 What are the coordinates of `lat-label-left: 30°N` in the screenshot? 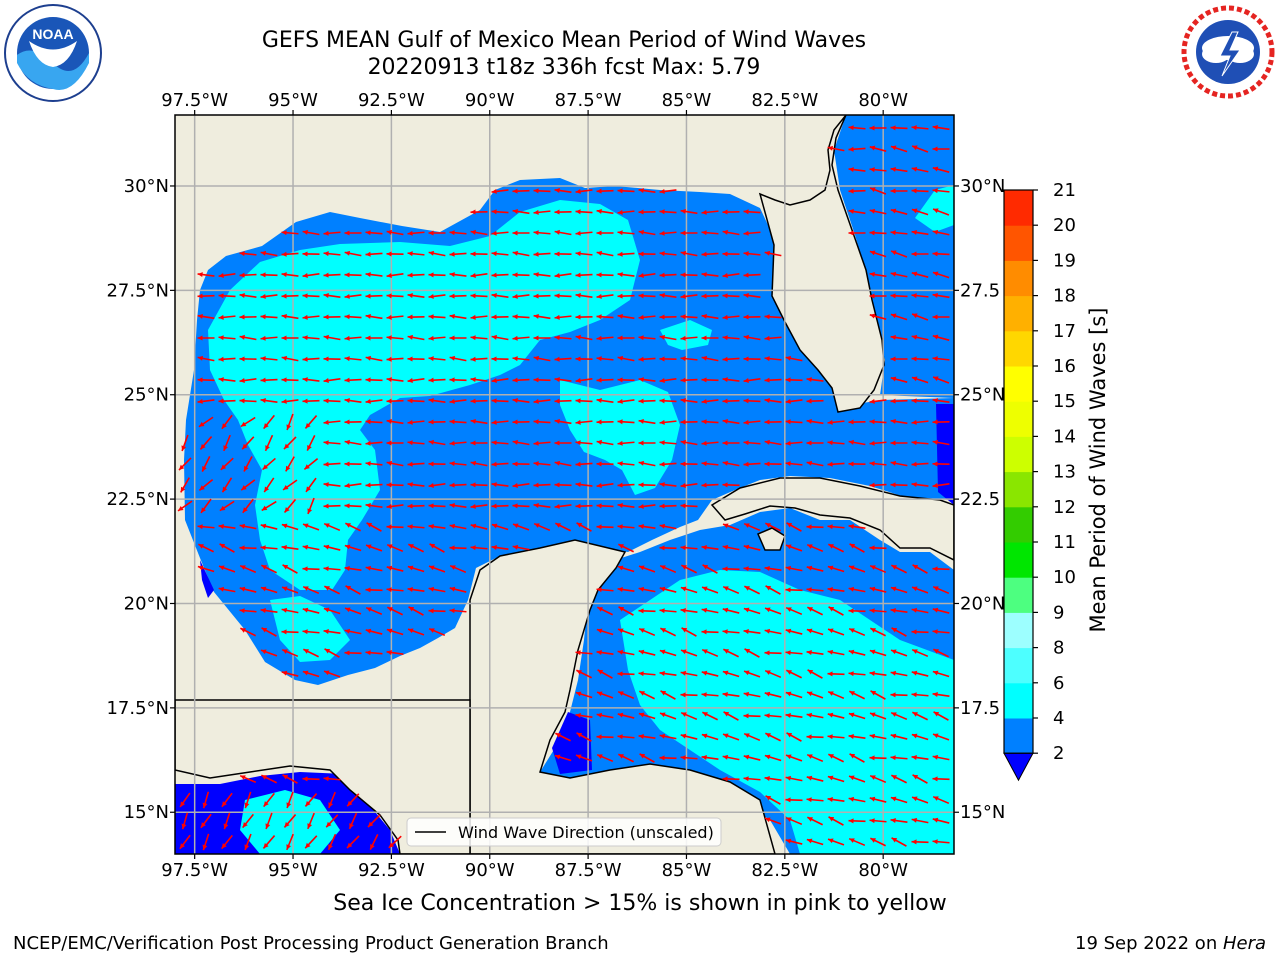 It's located at (146, 186).